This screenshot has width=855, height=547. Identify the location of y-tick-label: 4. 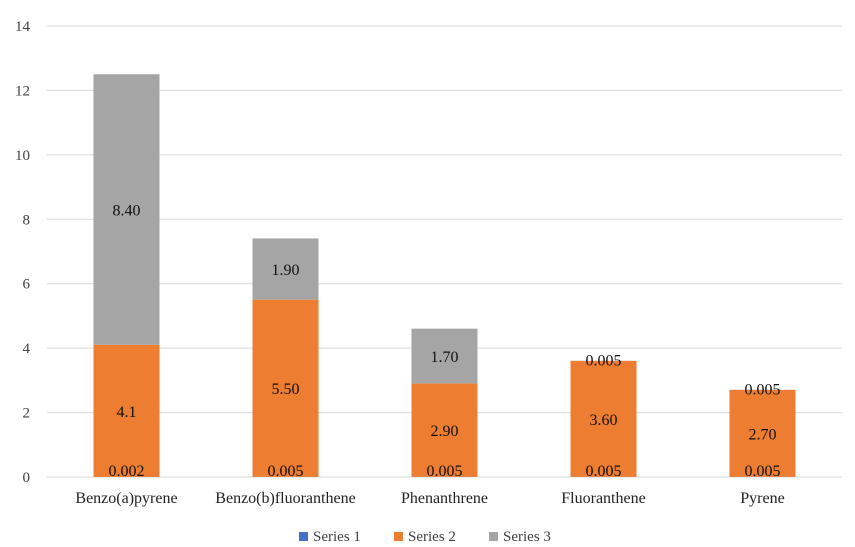
(27, 349).